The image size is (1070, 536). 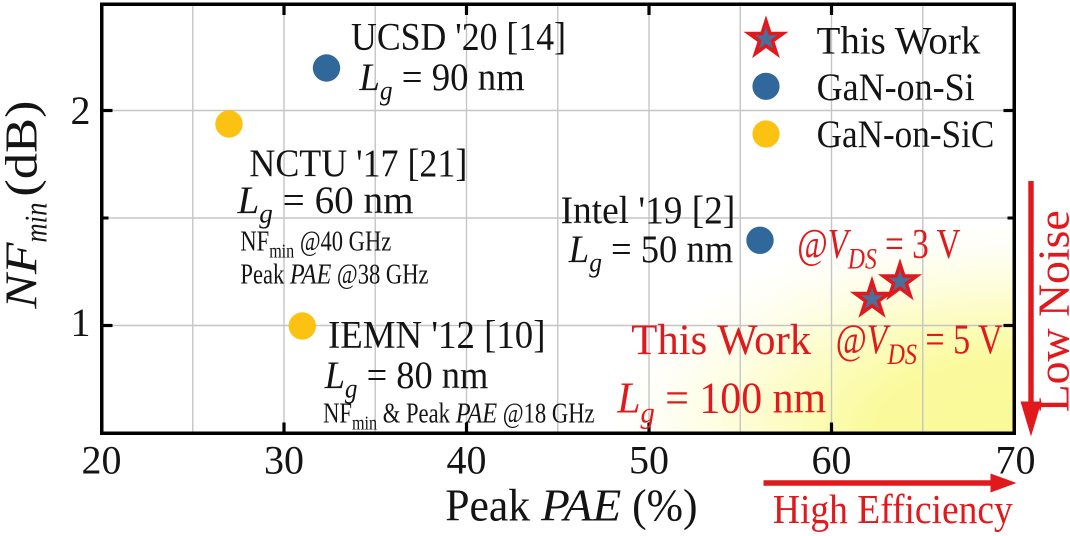 I want to click on svg-text: Low Noise, so click(x=1050, y=311).